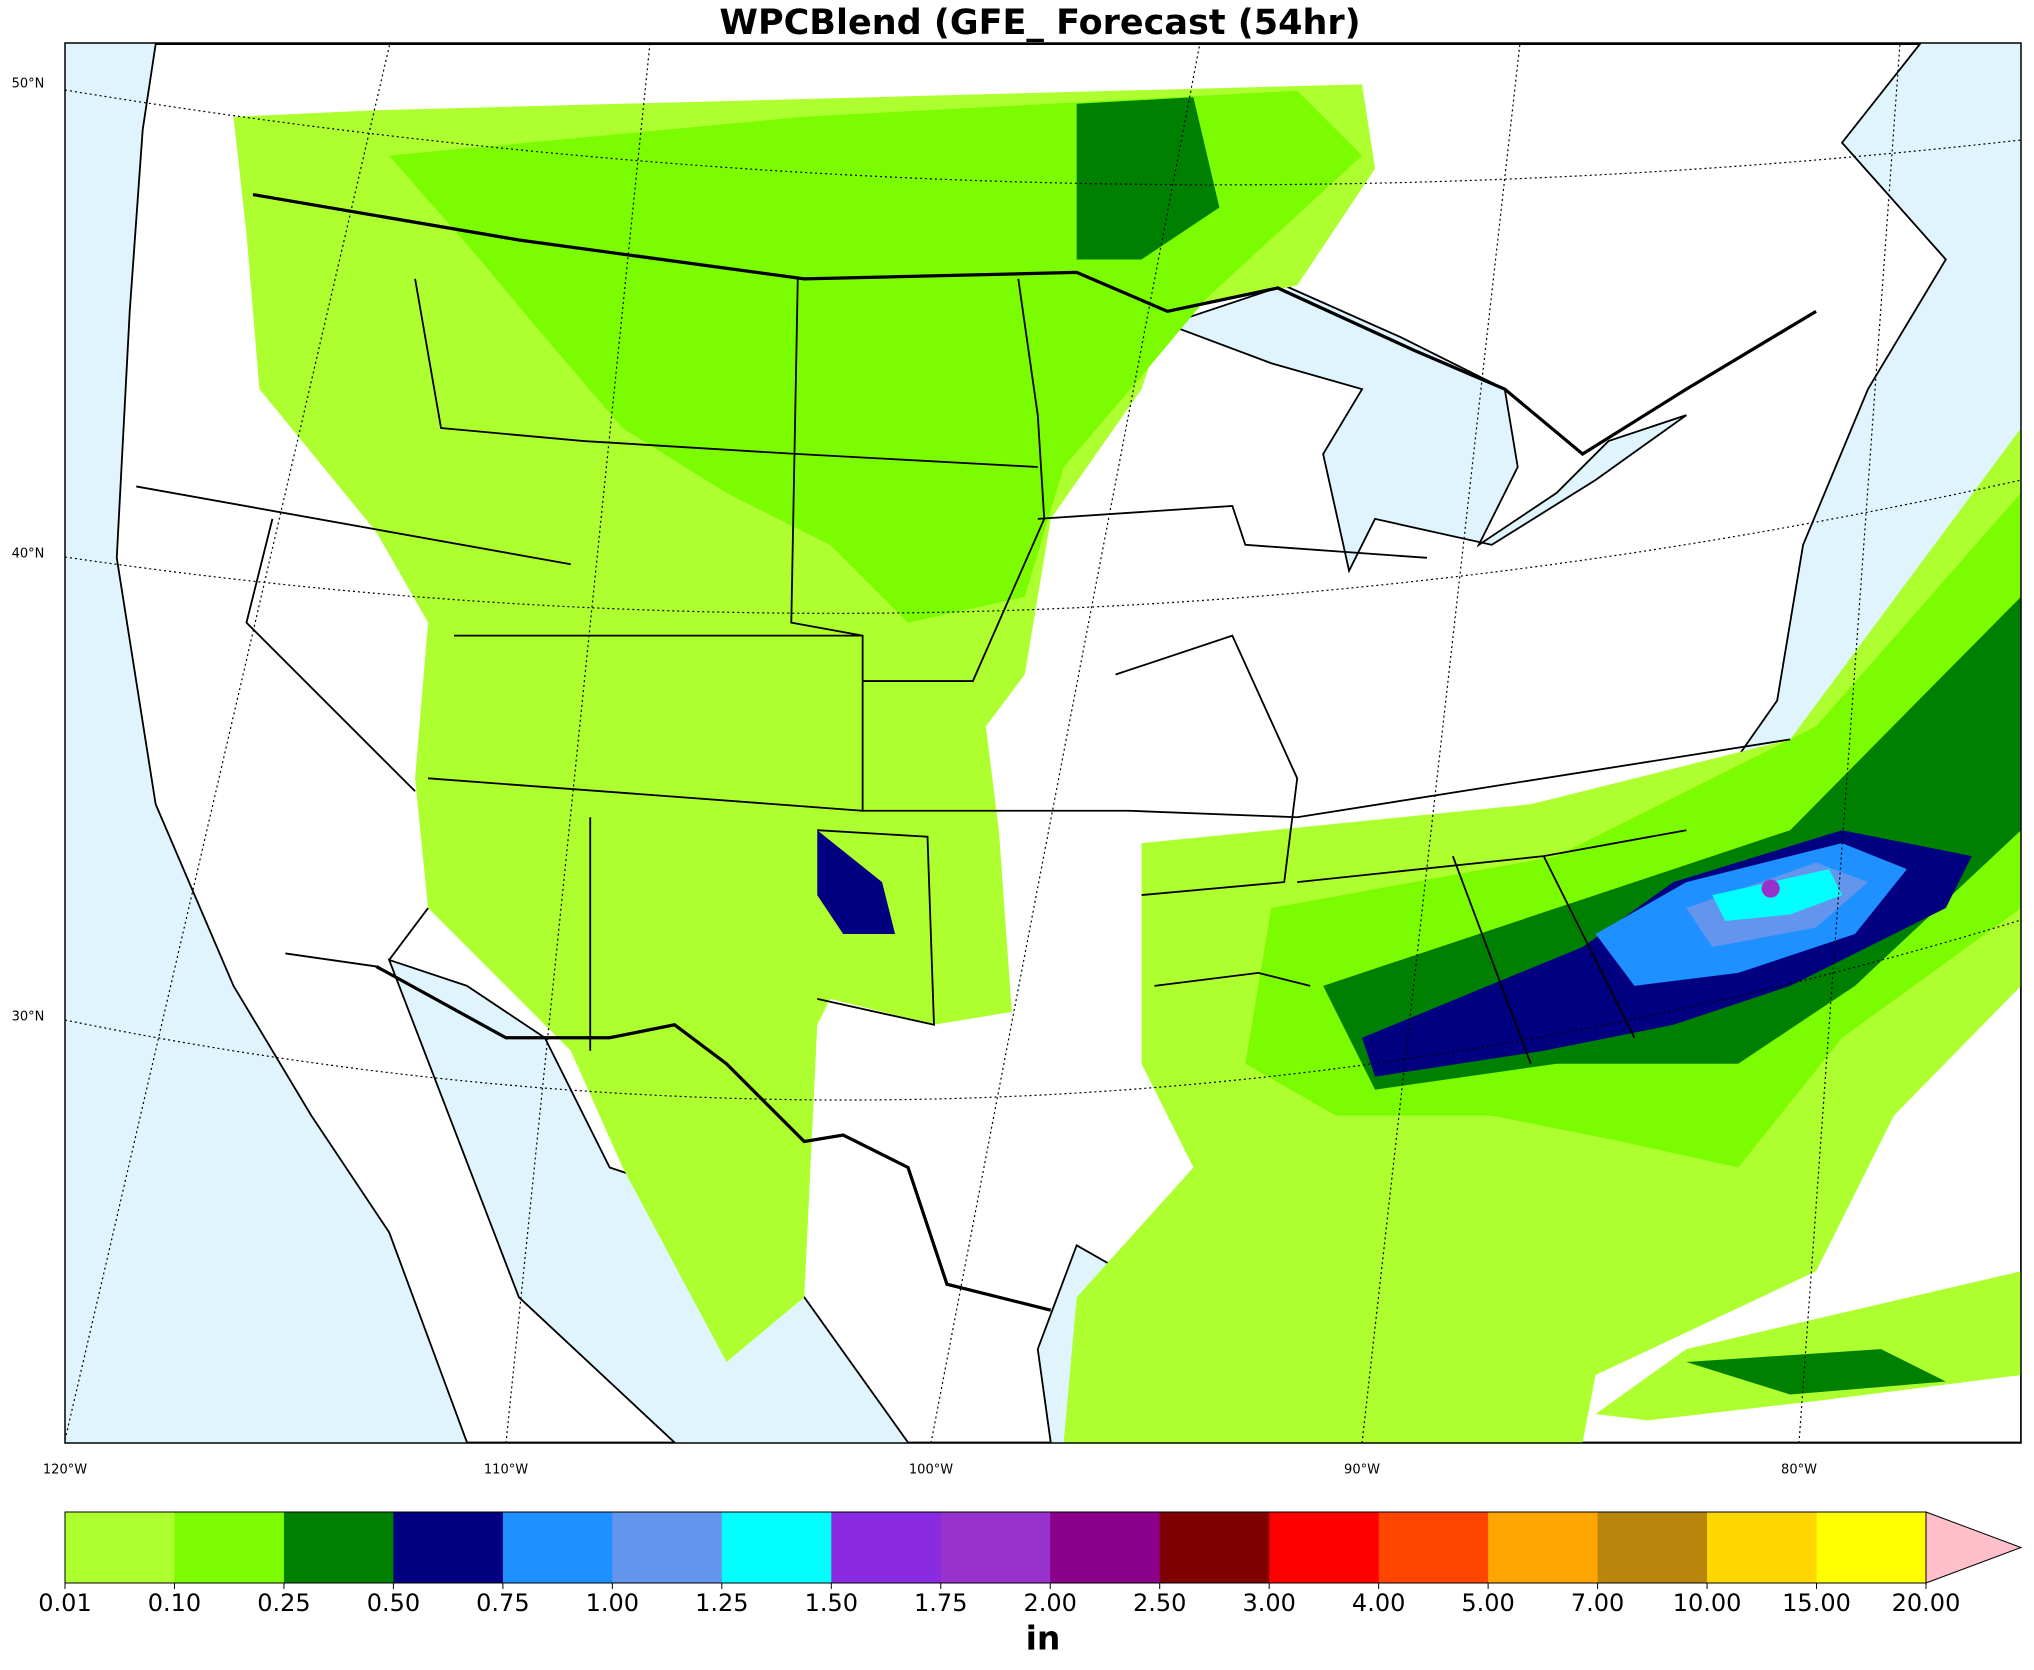 The height and width of the screenshot is (1670, 2034). Describe the element at coordinates (1816, 1603) in the screenshot. I see `colorbar-tick-label: 15.00` at that location.